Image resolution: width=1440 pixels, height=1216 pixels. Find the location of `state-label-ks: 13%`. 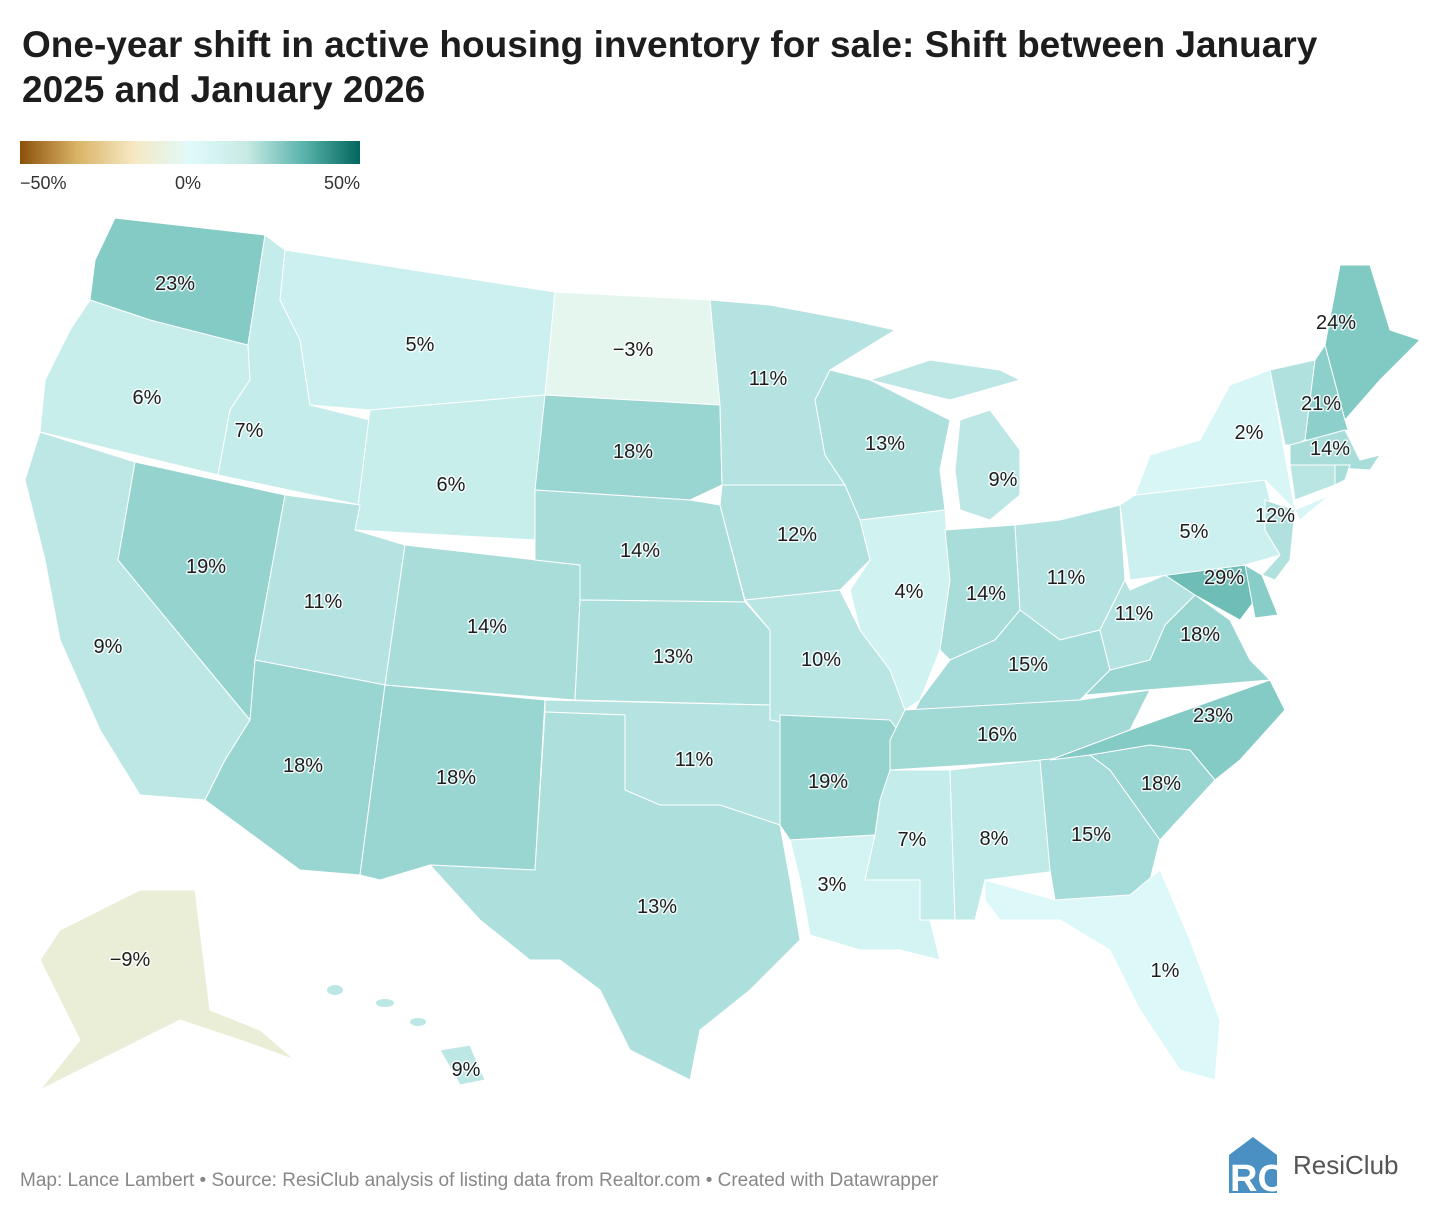

state-label-ks: 13% is located at coordinates (673, 657).